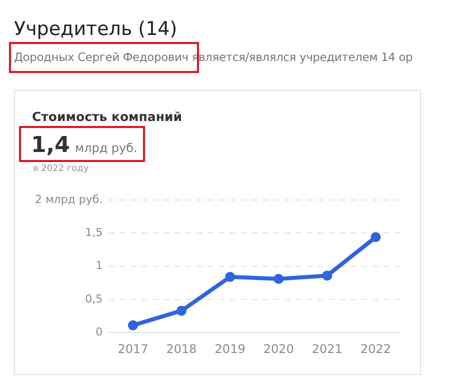  What do you see at coordinates (96, 29) in the screenshot?
I see `text: Учредитель (14)` at bounding box center [96, 29].